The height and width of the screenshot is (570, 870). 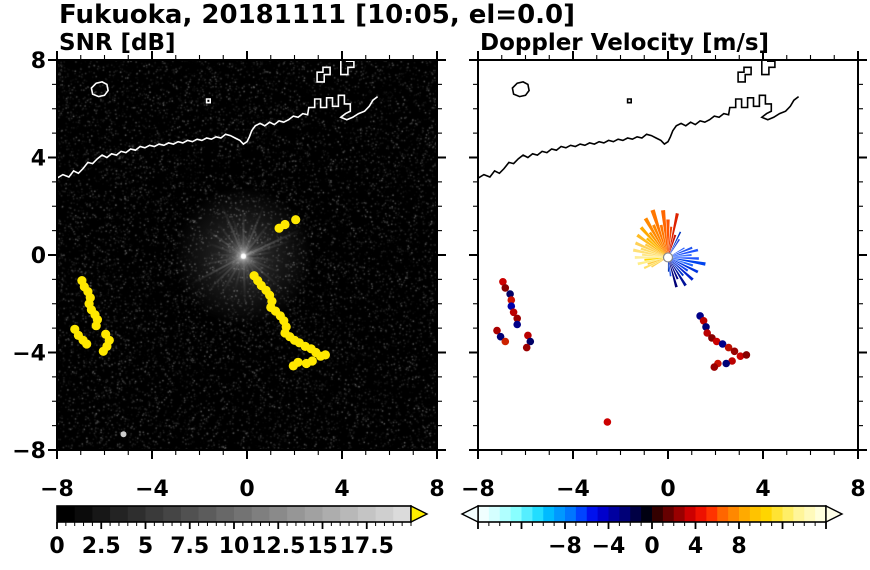 What do you see at coordinates (622, 317) in the screenshot?
I see `doppler-echo-layer` at bounding box center [622, 317].